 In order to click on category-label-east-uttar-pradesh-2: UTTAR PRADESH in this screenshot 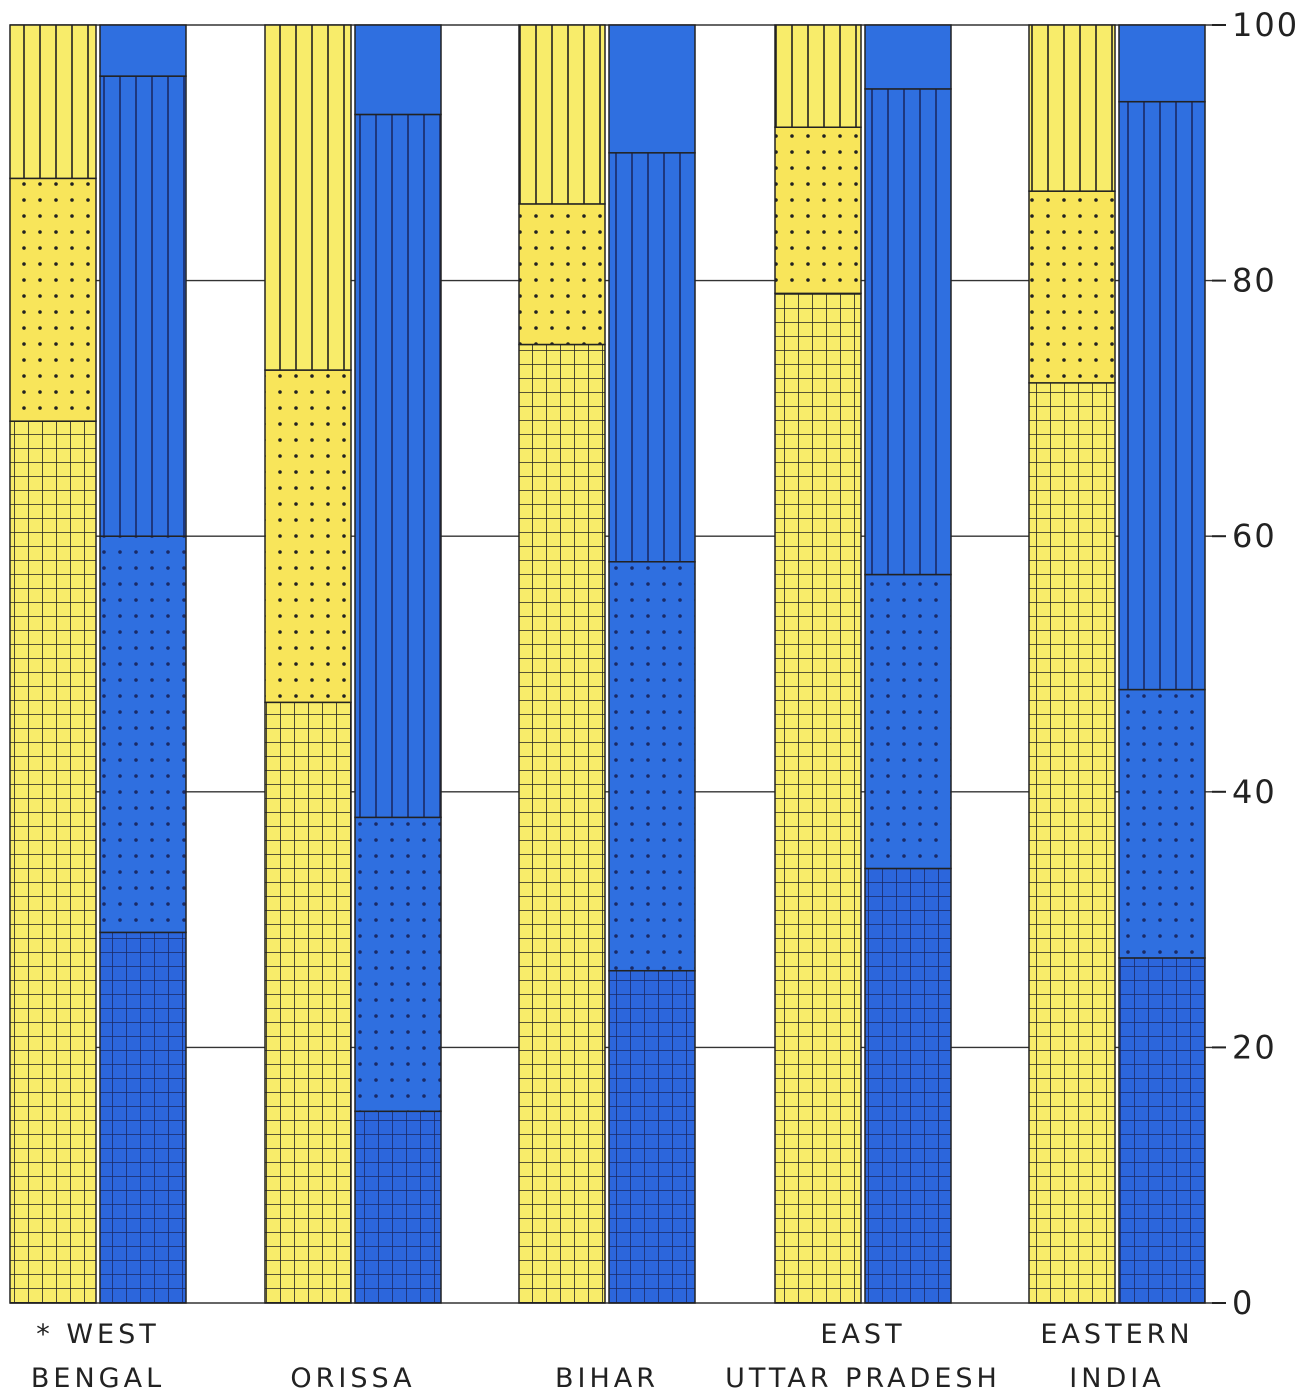, I will do `click(863, 1378)`.